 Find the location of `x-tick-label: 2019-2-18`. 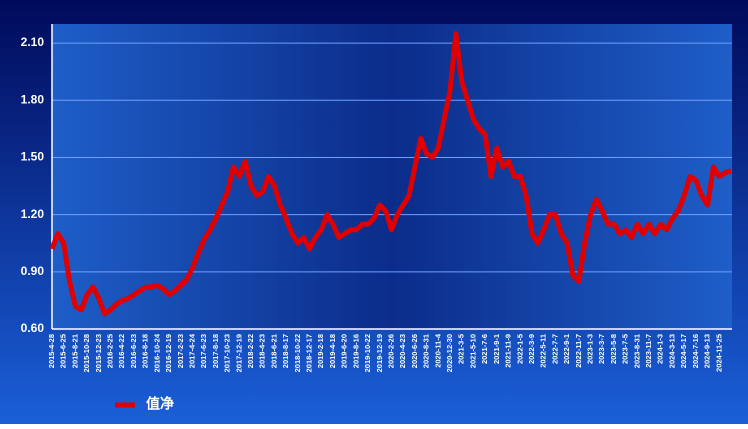

x-tick-label: 2019-2-18 is located at coordinates (320, 351).